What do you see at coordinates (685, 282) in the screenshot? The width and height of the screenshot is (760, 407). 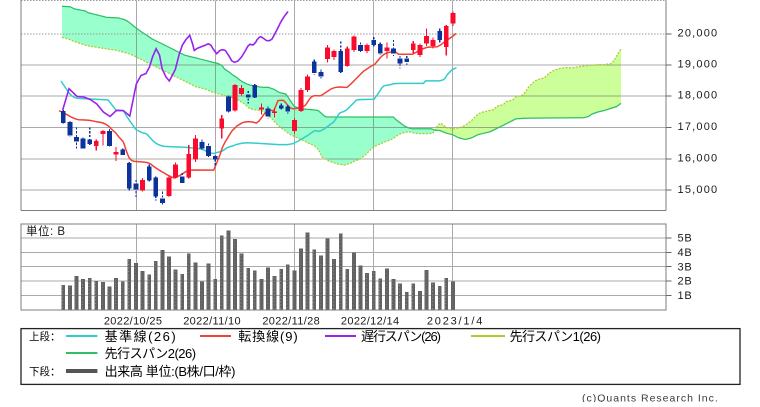 I see `svg-text: 2B` at bounding box center [685, 282].